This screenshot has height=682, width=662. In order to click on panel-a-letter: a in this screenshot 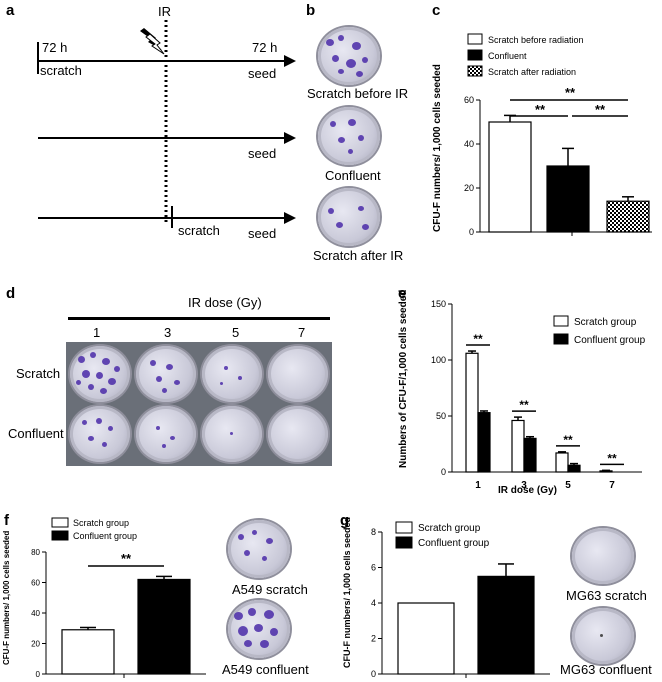, I will do `click(10, 10)`.